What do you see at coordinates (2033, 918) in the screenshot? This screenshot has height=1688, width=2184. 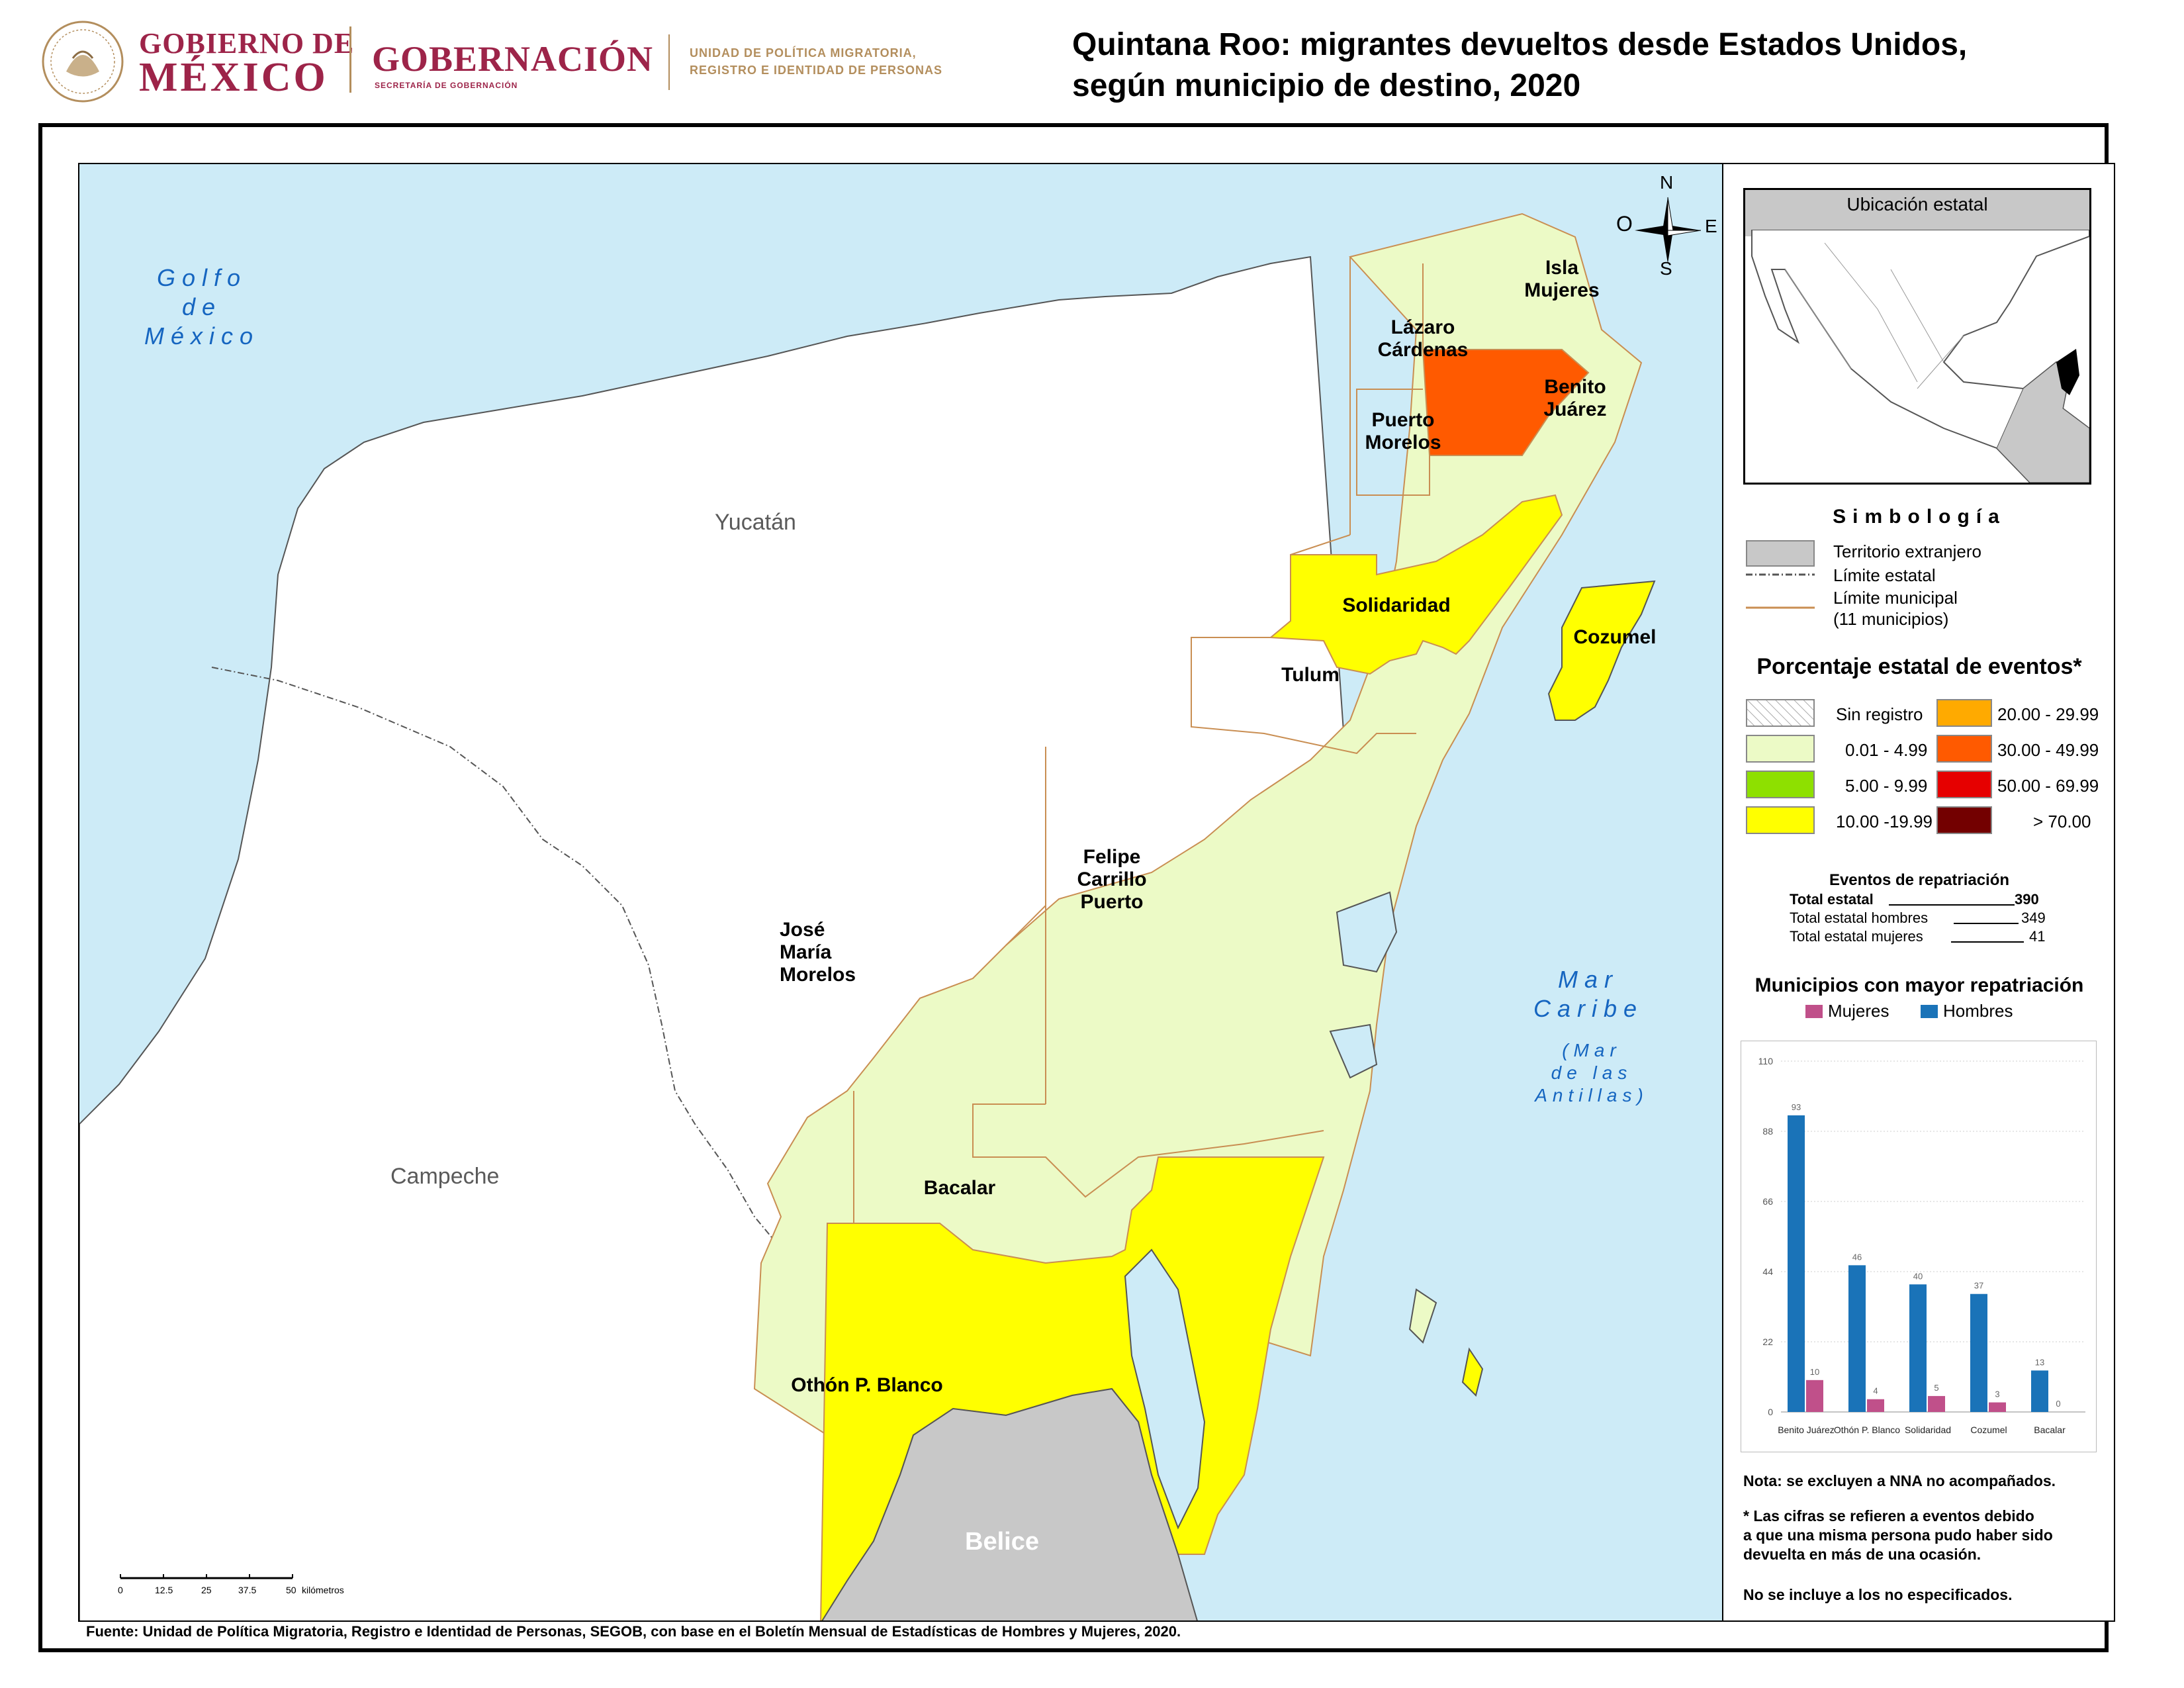 I see `men-value: 349` at bounding box center [2033, 918].